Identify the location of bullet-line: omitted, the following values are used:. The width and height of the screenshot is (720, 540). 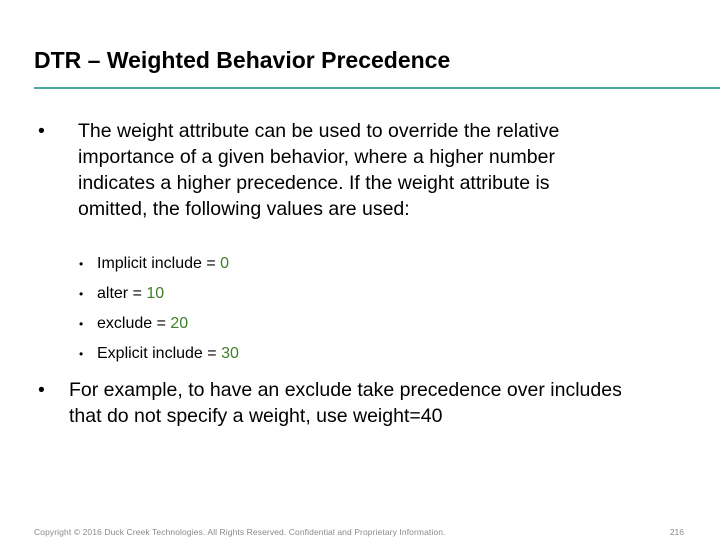
(244, 209).